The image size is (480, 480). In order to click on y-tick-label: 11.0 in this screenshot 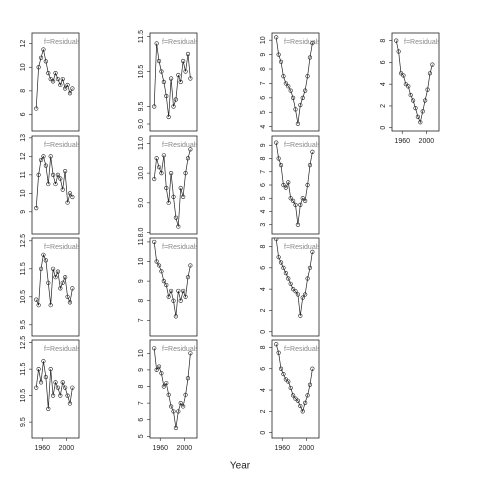, I will do `click(141, 143)`.